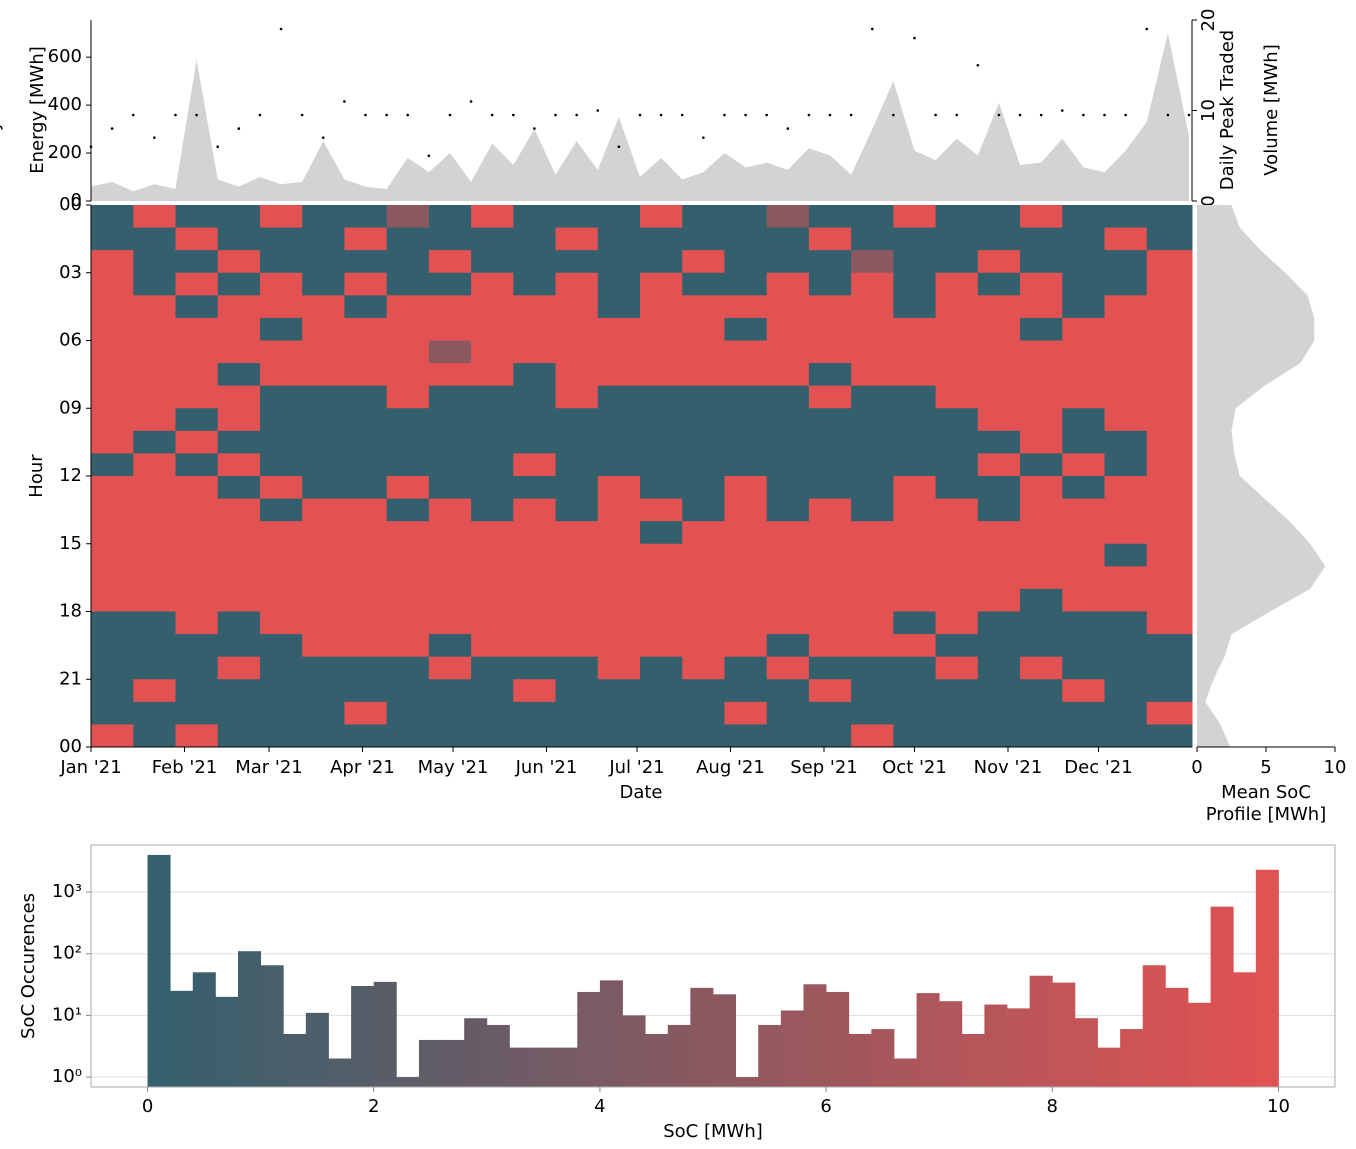  What do you see at coordinates (1208, 110) in the screenshot?
I see `y2-tick-label: 10` at bounding box center [1208, 110].